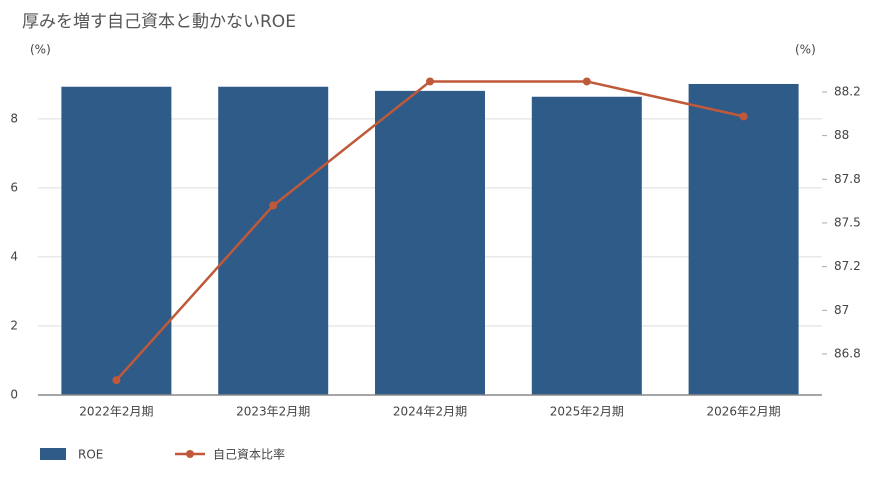 The width and height of the screenshot is (870, 477). I want to click on y2-tick-label: 88, so click(841, 135).